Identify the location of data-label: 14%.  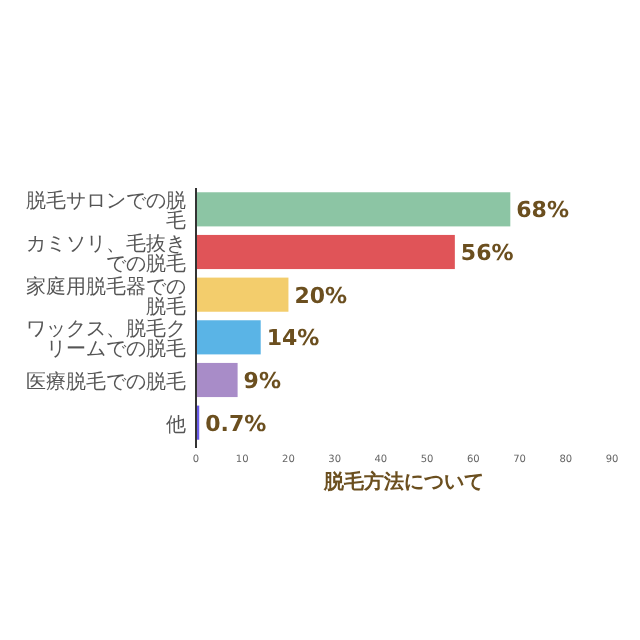
(293, 338).